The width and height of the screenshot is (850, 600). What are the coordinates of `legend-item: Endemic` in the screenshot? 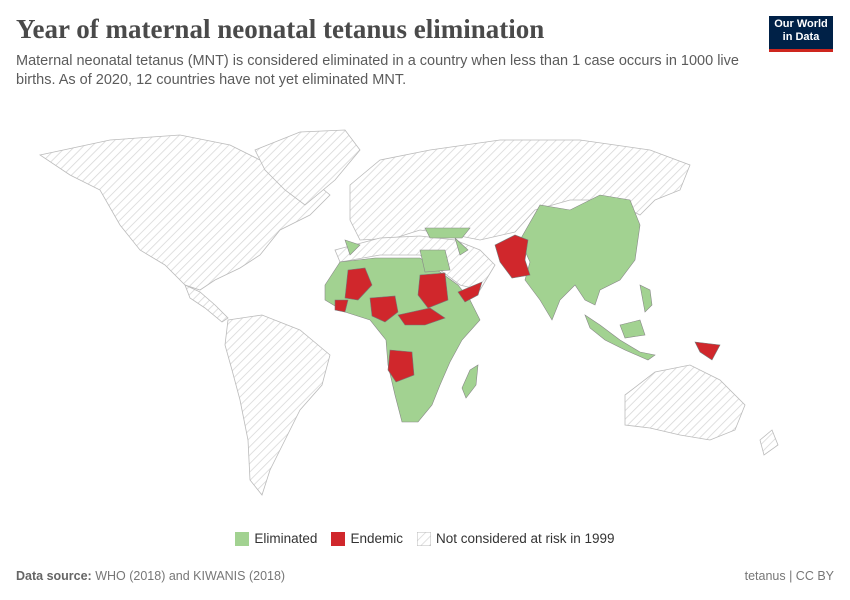 It's located at (367, 538).